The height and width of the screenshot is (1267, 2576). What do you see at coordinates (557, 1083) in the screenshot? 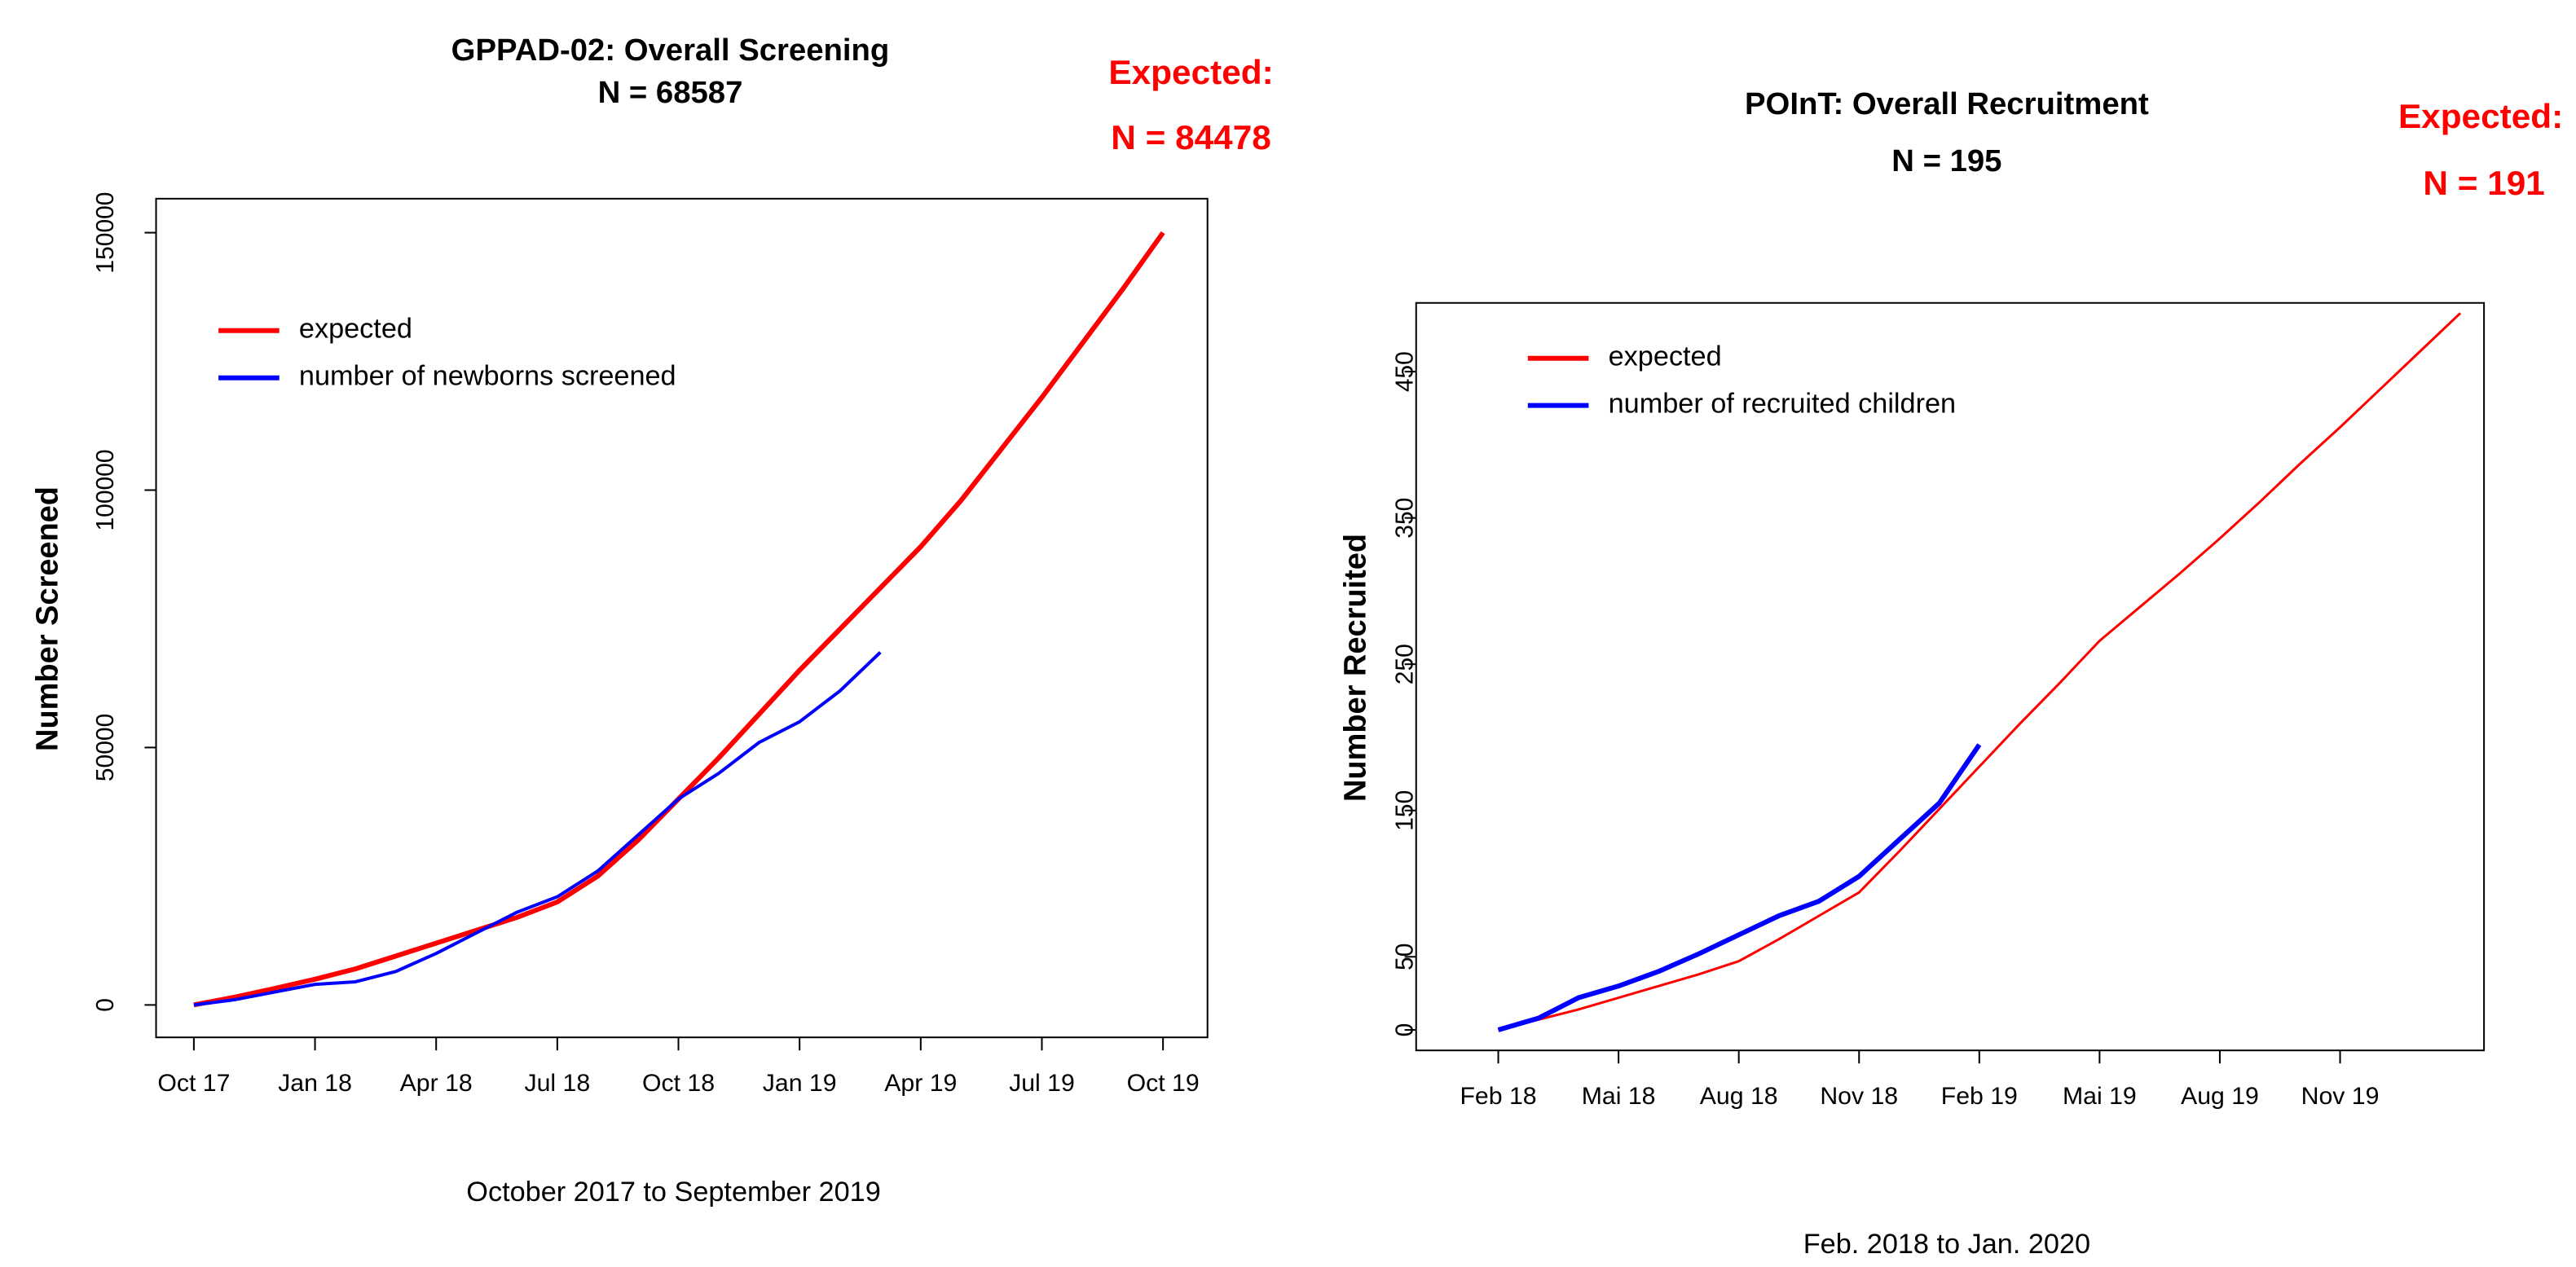
I see `x-tick-label: Jul 18` at bounding box center [557, 1083].